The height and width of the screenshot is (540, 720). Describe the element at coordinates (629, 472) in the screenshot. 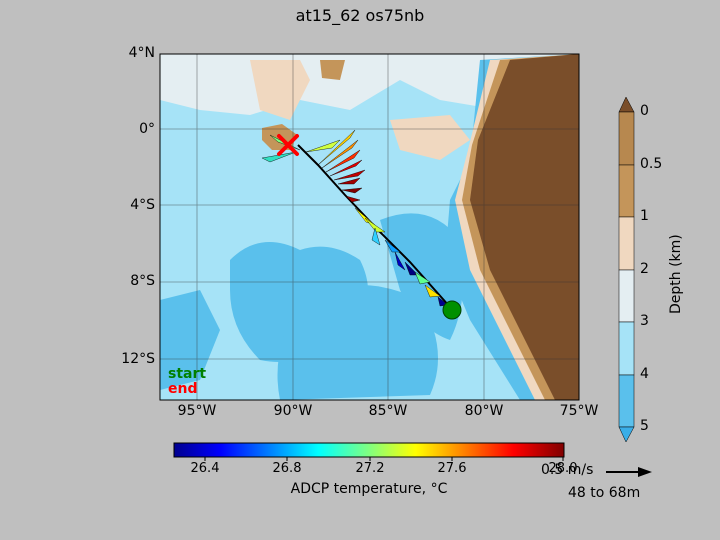

I see `scale-arrow` at that location.